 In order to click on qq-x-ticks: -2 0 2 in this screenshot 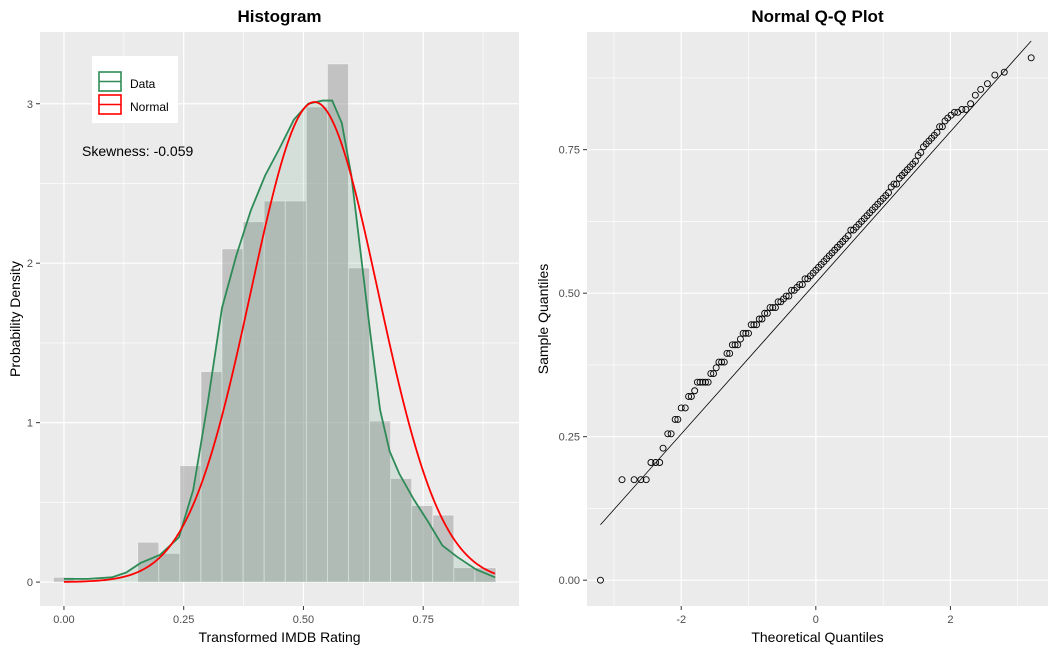, I will do `click(814, 616)`.